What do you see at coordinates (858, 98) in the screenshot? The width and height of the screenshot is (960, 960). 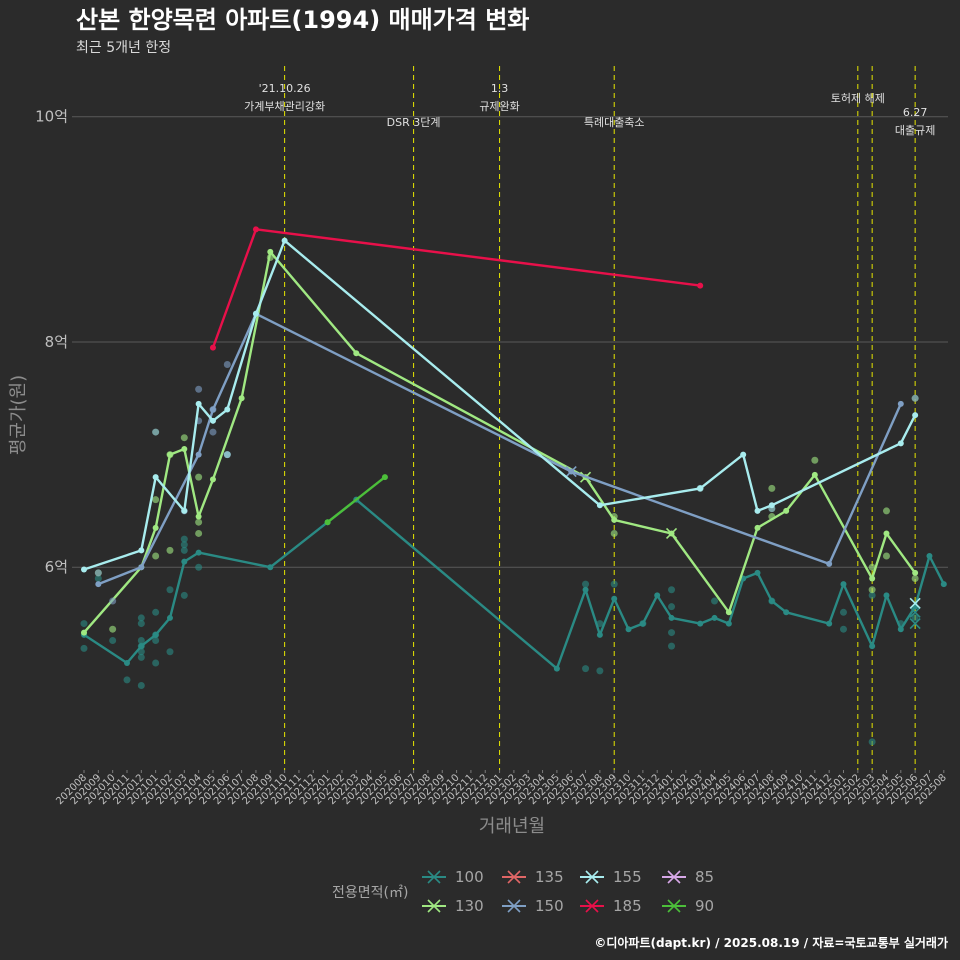 I see `event-label: 토허제 해제` at bounding box center [858, 98].